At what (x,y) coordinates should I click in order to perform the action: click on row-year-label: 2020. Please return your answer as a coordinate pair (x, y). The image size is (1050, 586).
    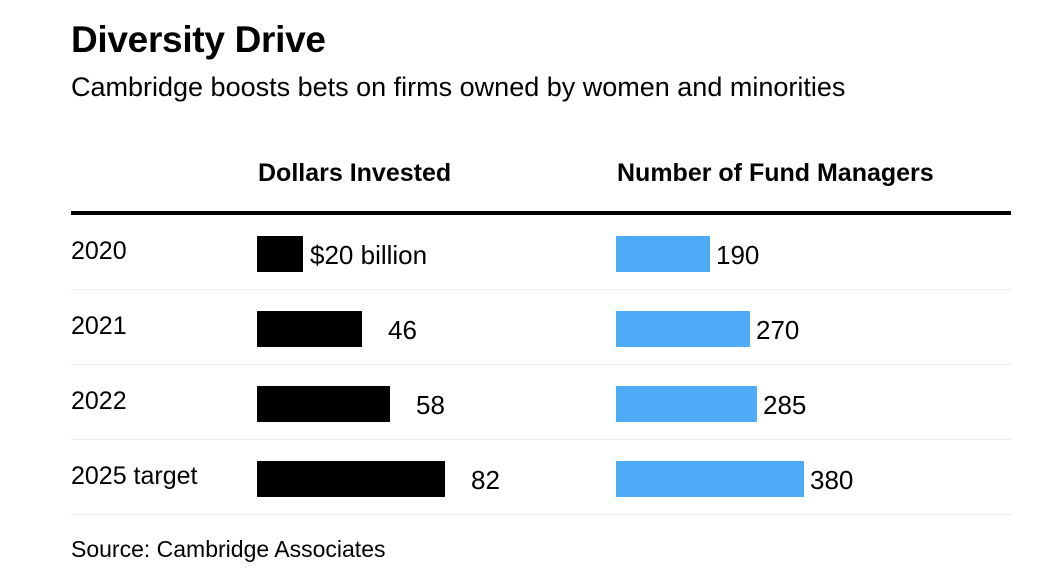
    Looking at the image, I should click on (99, 251).